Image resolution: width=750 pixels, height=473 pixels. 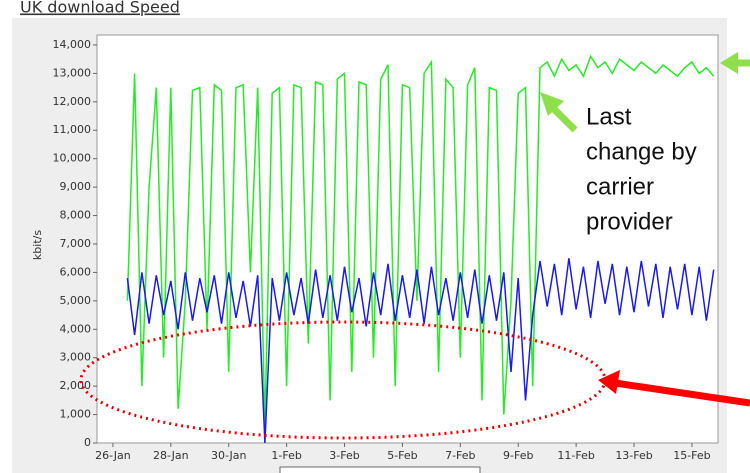 What do you see at coordinates (229, 455) in the screenshot?
I see `x-tick-label: 30-Jan` at bounding box center [229, 455].